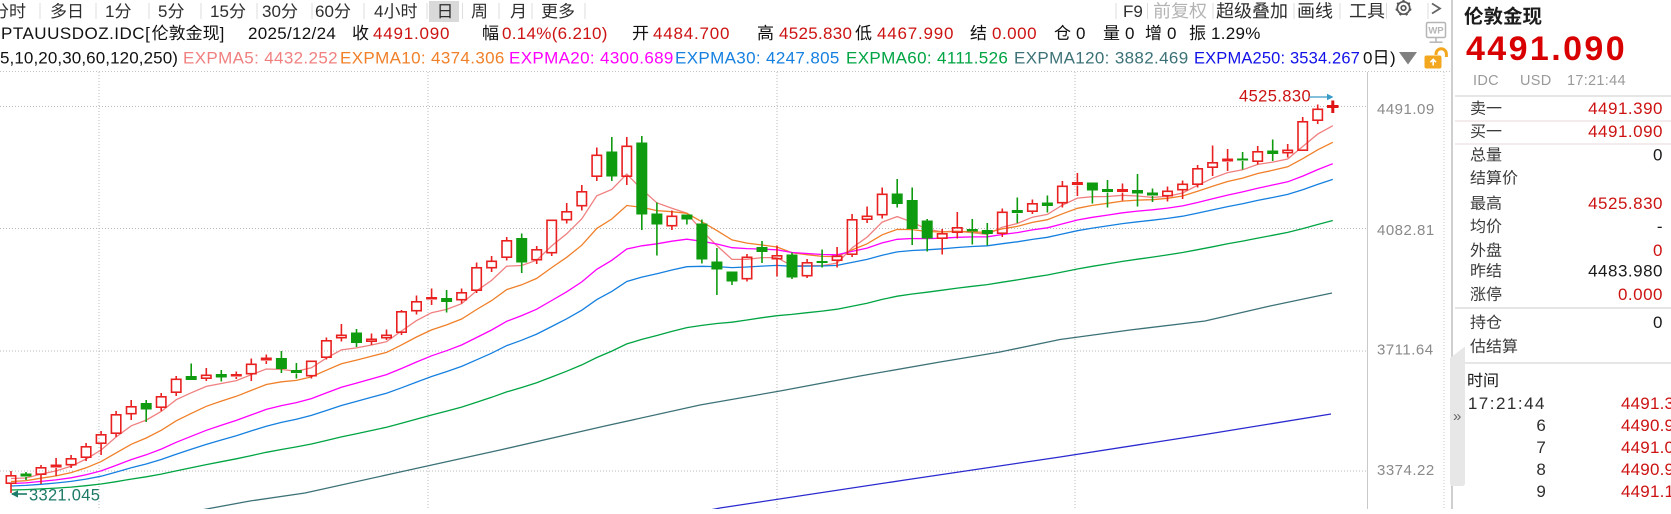 The image size is (1671, 514). I want to click on svg-text: 4082.81, so click(1406, 230).